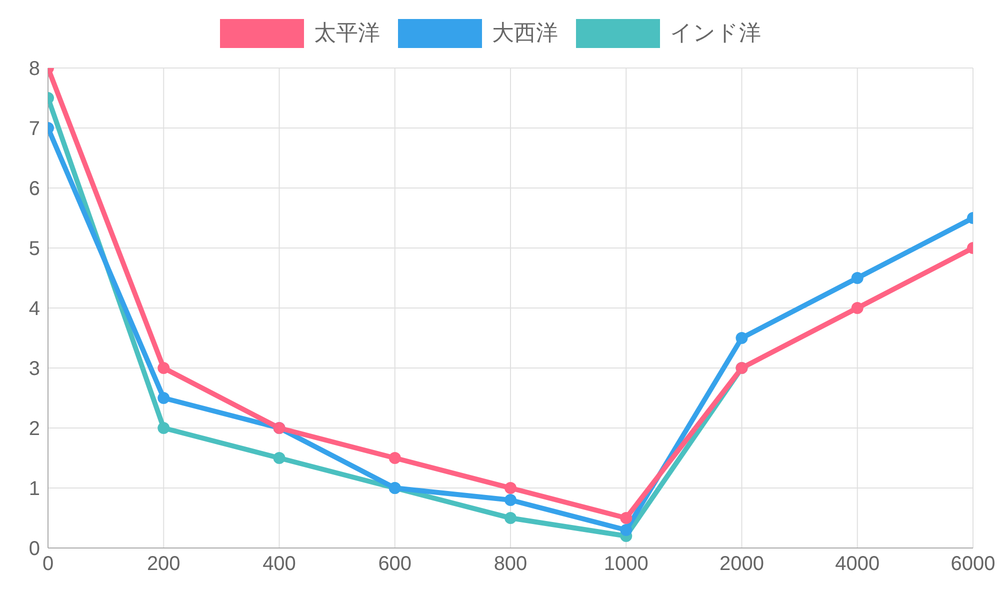 The width and height of the screenshot is (1000, 600). Describe the element at coordinates (347, 34) in the screenshot. I see `legend-label: 太平洋` at that location.